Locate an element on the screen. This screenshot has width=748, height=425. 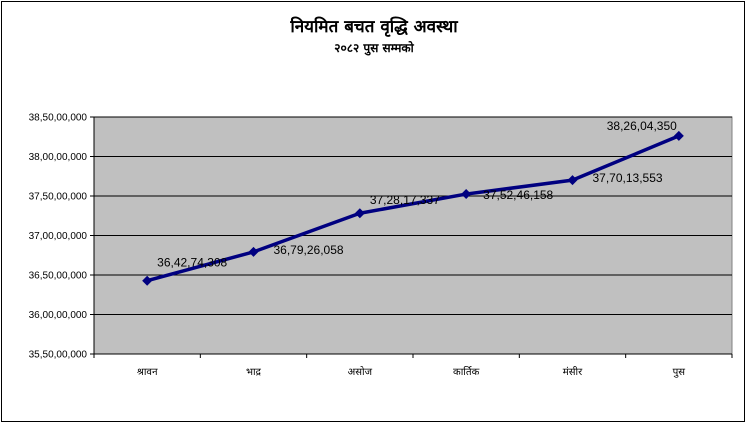
y-tick-label: 38,50,00,000 is located at coordinates (58, 118).